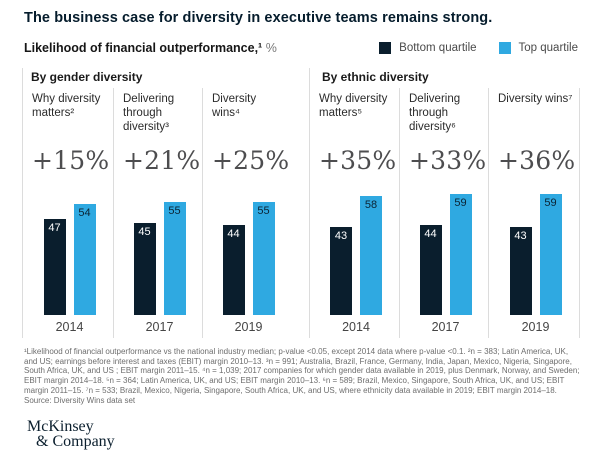  I want to click on bottom-quartile-swatch-icon, so click(385, 48).